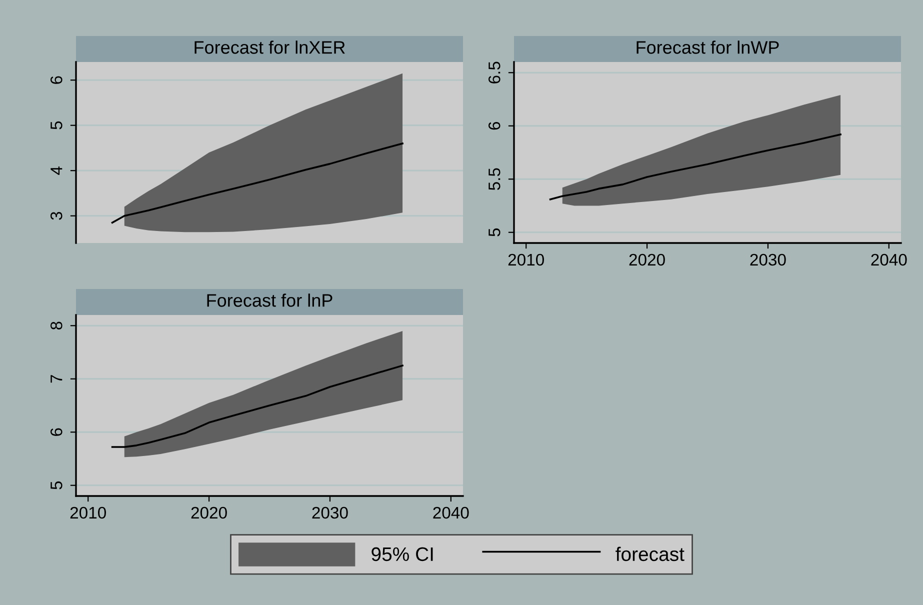 The width and height of the screenshot is (923, 605). What do you see at coordinates (494, 73) in the screenshot?
I see `y-tick-label: 6.5` at bounding box center [494, 73].